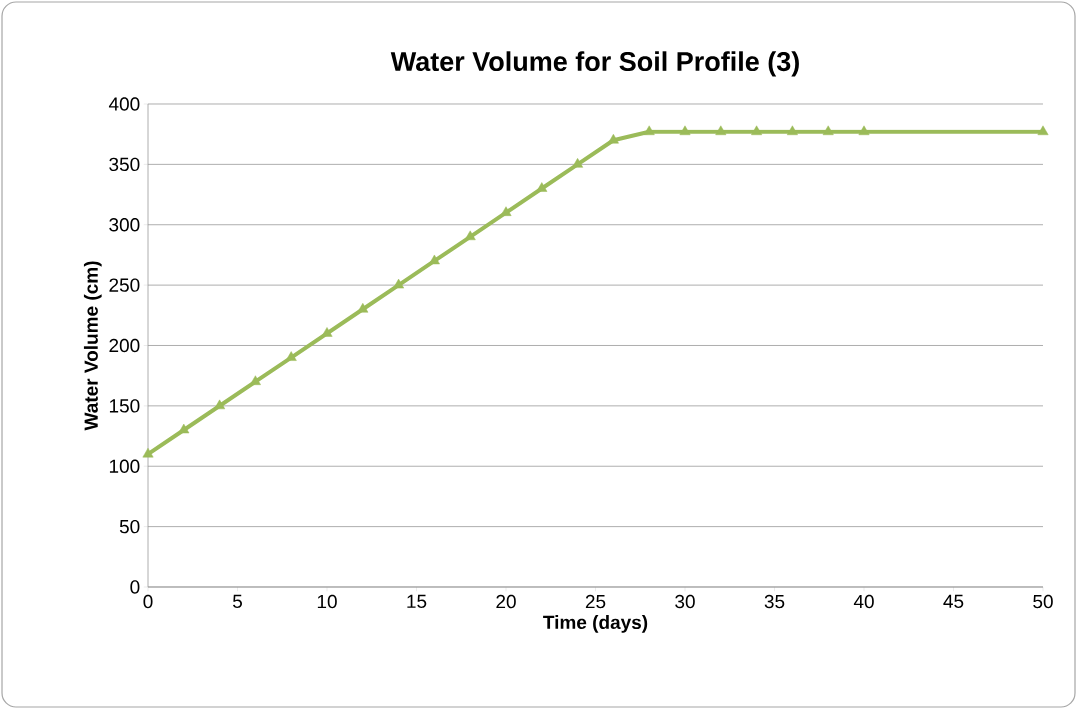 This screenshot has width=1077, height=709. I want to click on chart-title: Water Volume for Soil Profile (3), so click(594, 64).